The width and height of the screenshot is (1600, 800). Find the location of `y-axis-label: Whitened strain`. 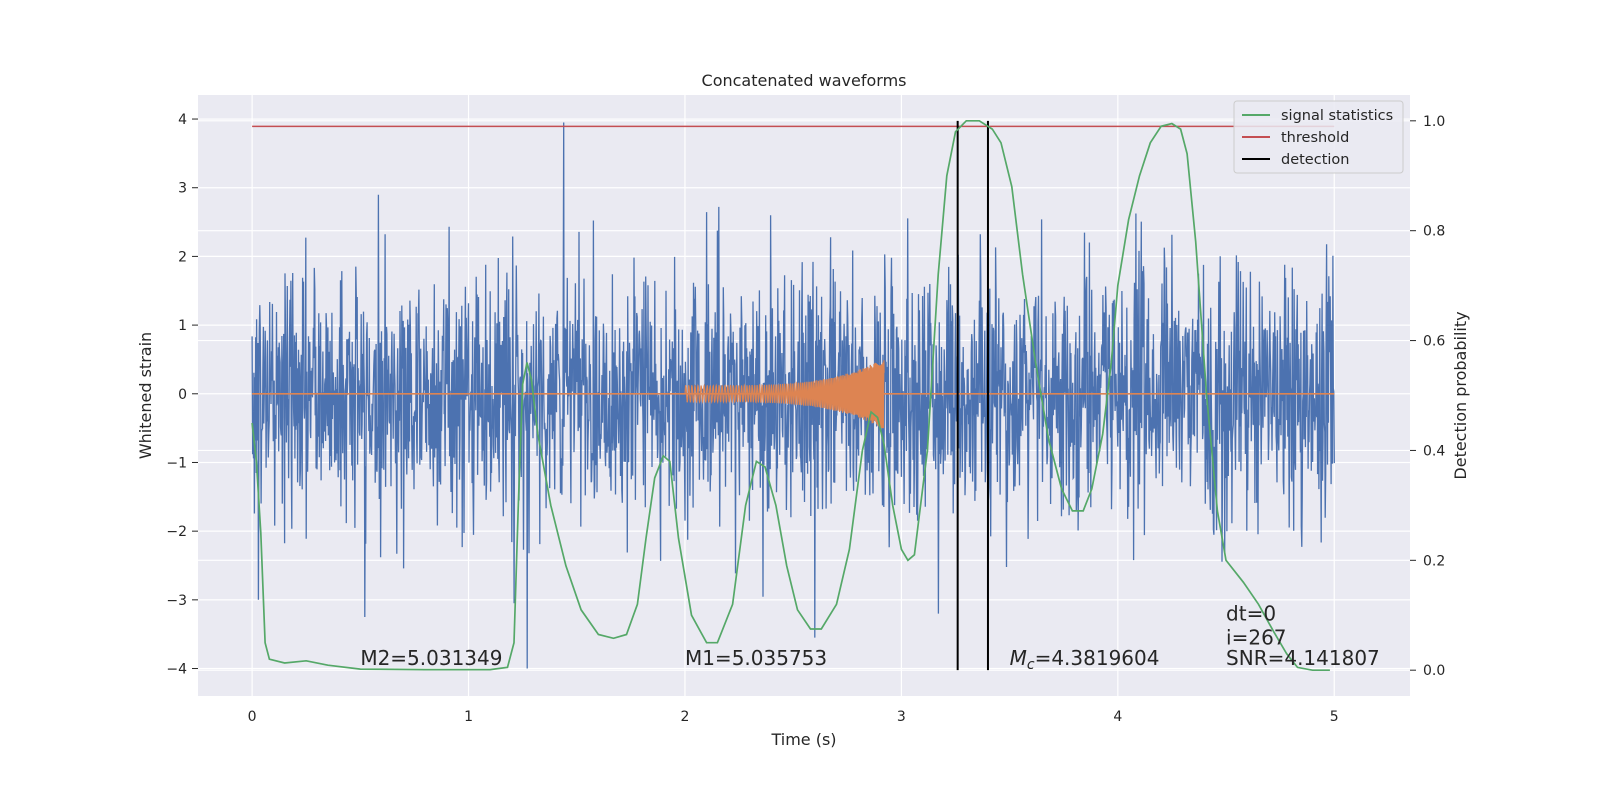

y-axis-label: Whitened strain is located at coordinates (145, 395).